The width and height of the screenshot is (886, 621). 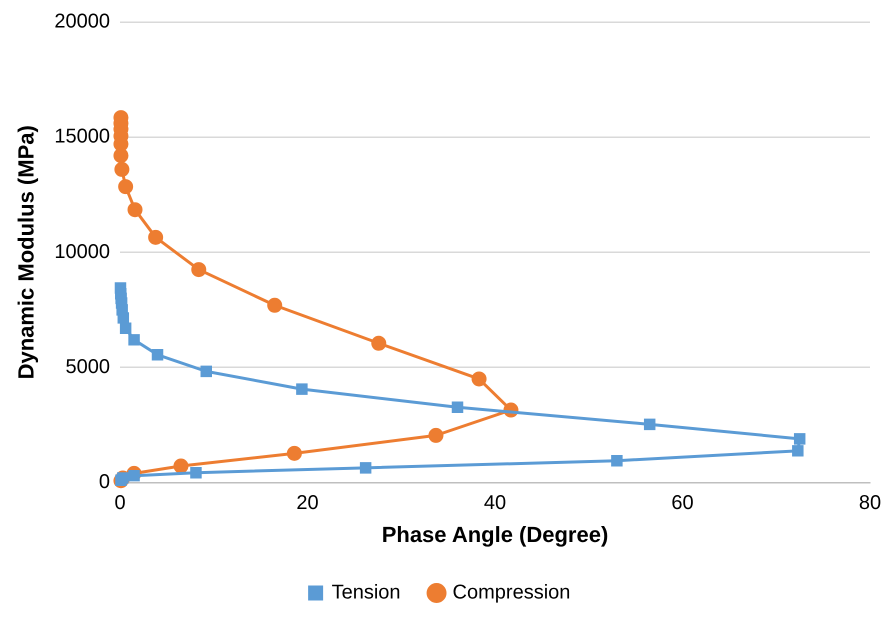 I want to click on legend-label: Tension, so click(x=366, y=593).